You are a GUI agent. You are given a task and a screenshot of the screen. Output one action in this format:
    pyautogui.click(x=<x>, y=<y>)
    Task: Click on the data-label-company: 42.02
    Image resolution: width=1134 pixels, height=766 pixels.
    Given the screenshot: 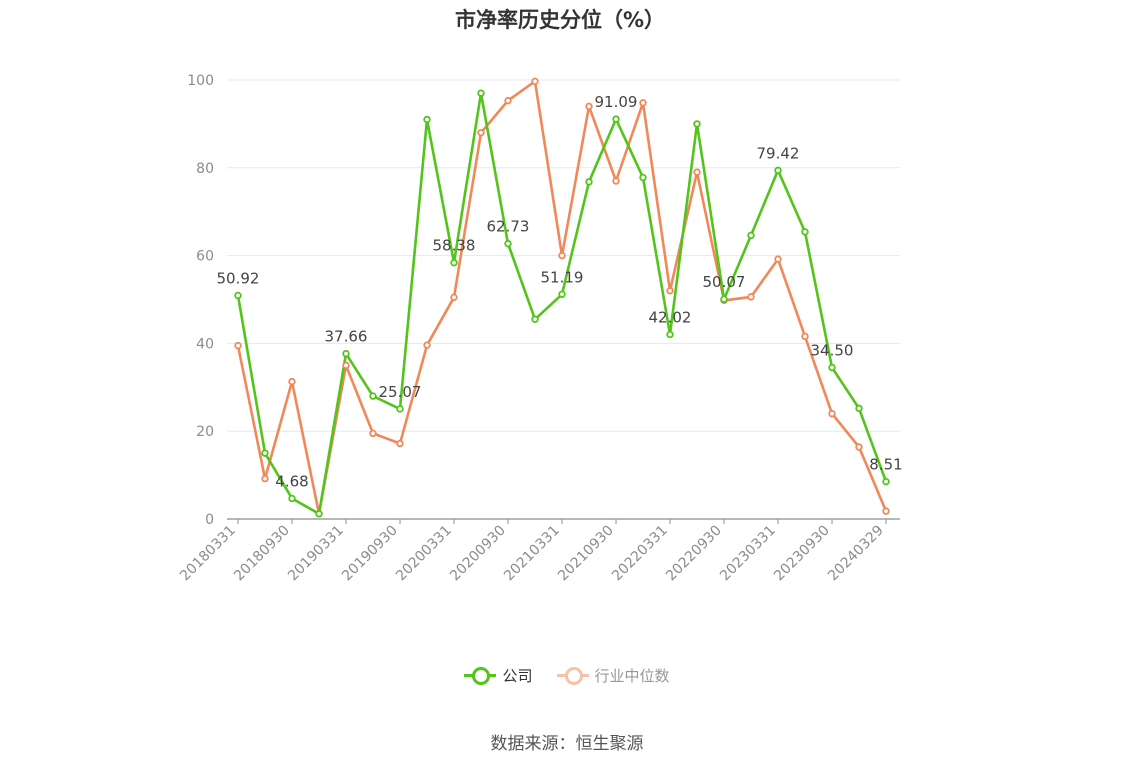 What is the action you would take?
    pyautogui.click(x=670, y=318)
    